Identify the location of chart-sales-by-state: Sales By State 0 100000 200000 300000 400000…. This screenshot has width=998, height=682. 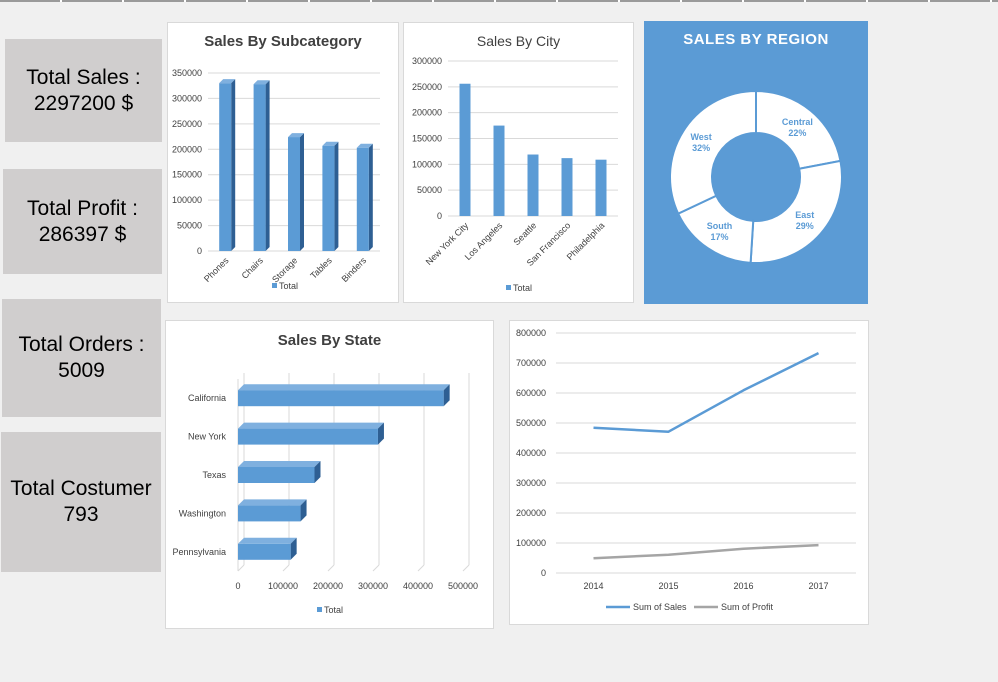
(329, 474).